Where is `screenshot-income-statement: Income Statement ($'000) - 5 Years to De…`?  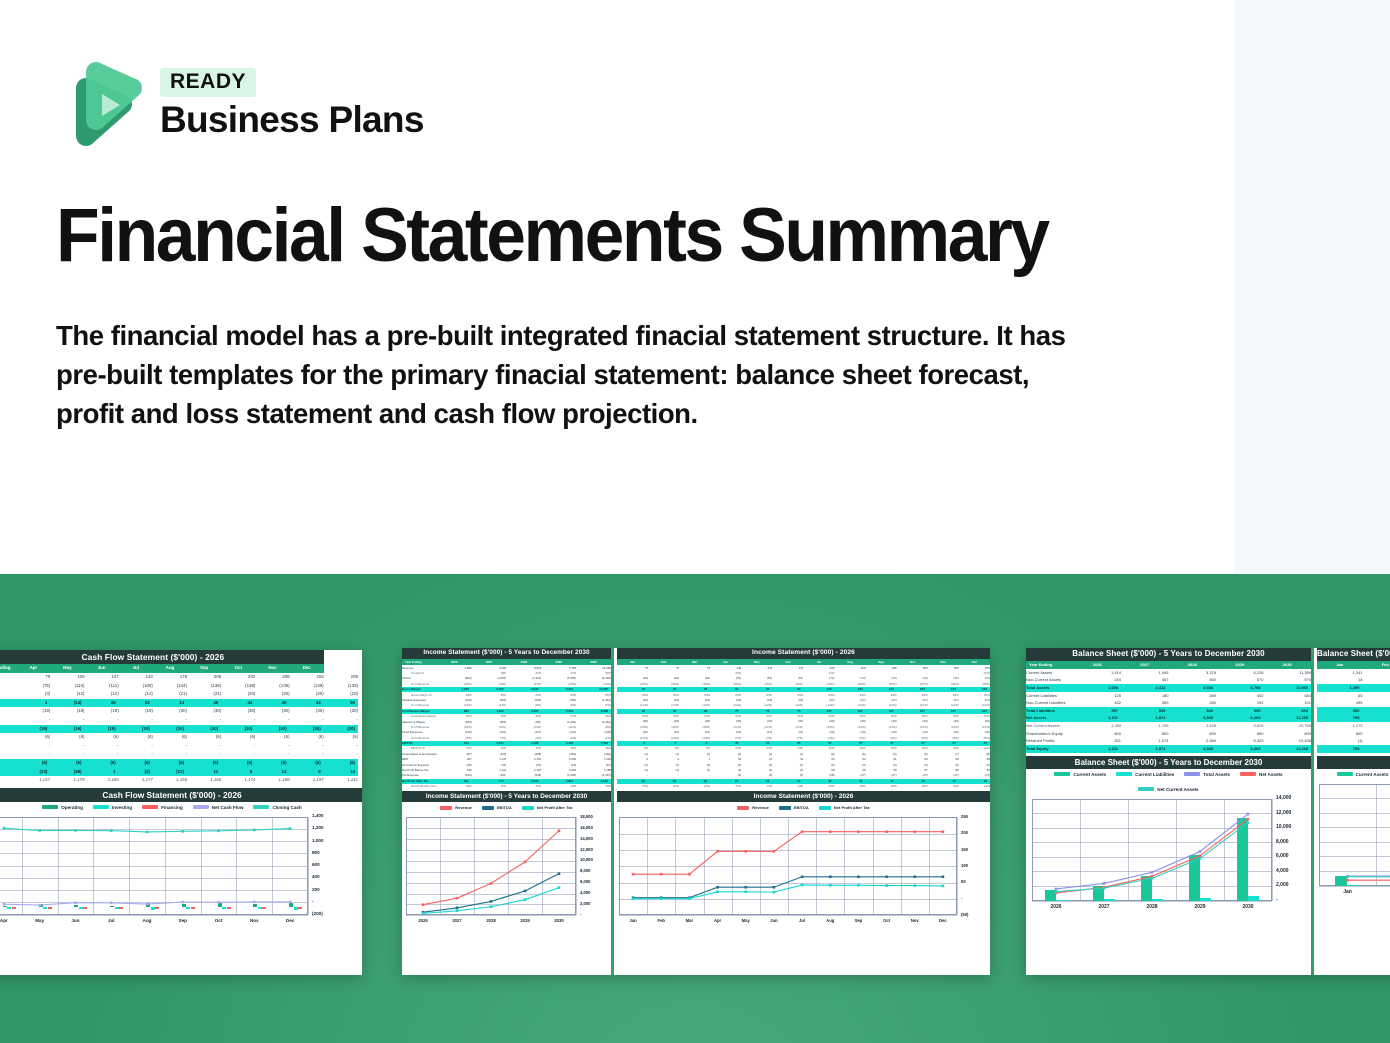
screenshot-income-statement: Income Statement ($'000) - 5 Years to De… is located at coordinates (696, 811).